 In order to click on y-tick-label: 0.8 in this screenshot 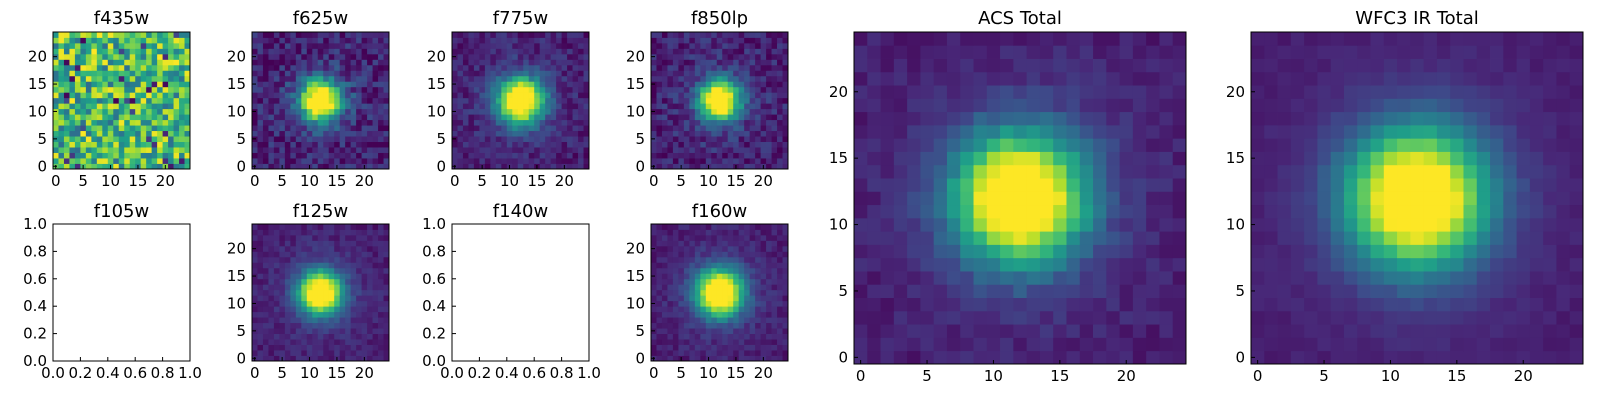, I will do `click(35, 251)`.